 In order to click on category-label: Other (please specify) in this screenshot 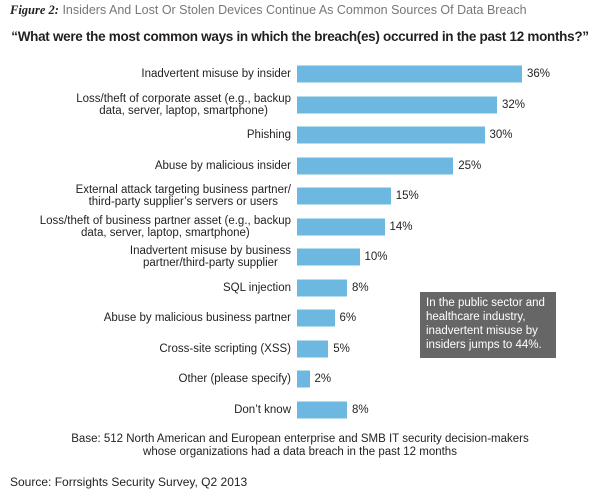, I will do `click(235, 379)`.